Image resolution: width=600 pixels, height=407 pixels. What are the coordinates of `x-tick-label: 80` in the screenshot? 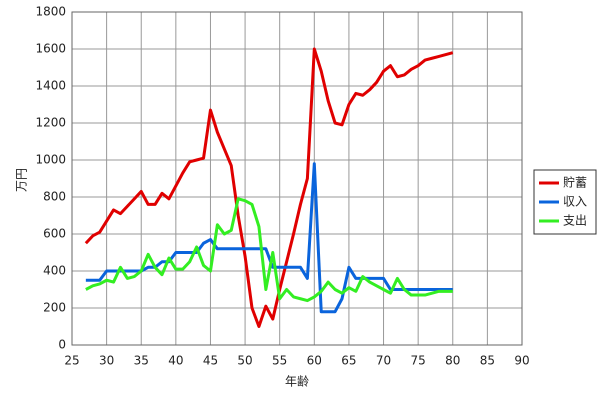 It's located at (452, 361).